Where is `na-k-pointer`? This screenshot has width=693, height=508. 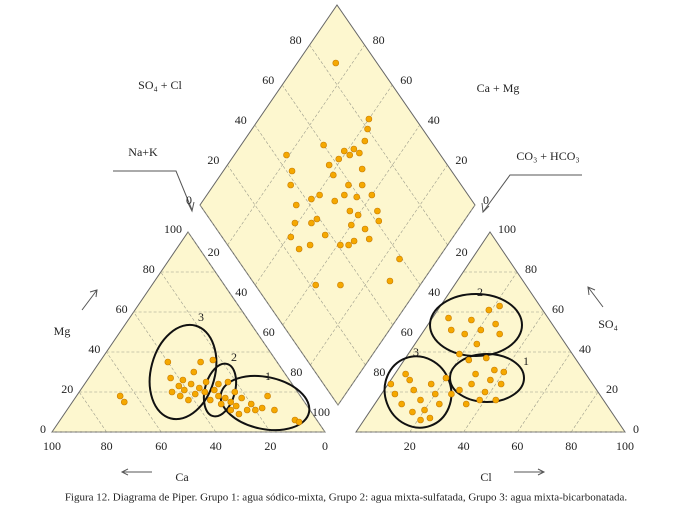
na-k-pointer is located at coordinates (153, 190).